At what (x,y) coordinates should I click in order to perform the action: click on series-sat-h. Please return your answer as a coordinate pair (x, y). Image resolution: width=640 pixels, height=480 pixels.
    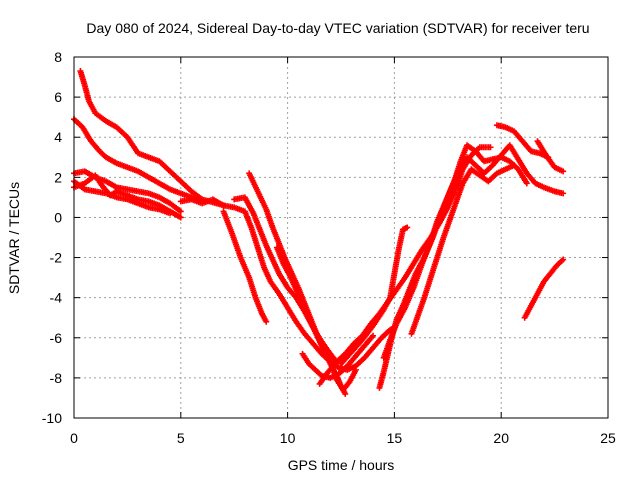
    Looking at the image, I should click on (245, 266).